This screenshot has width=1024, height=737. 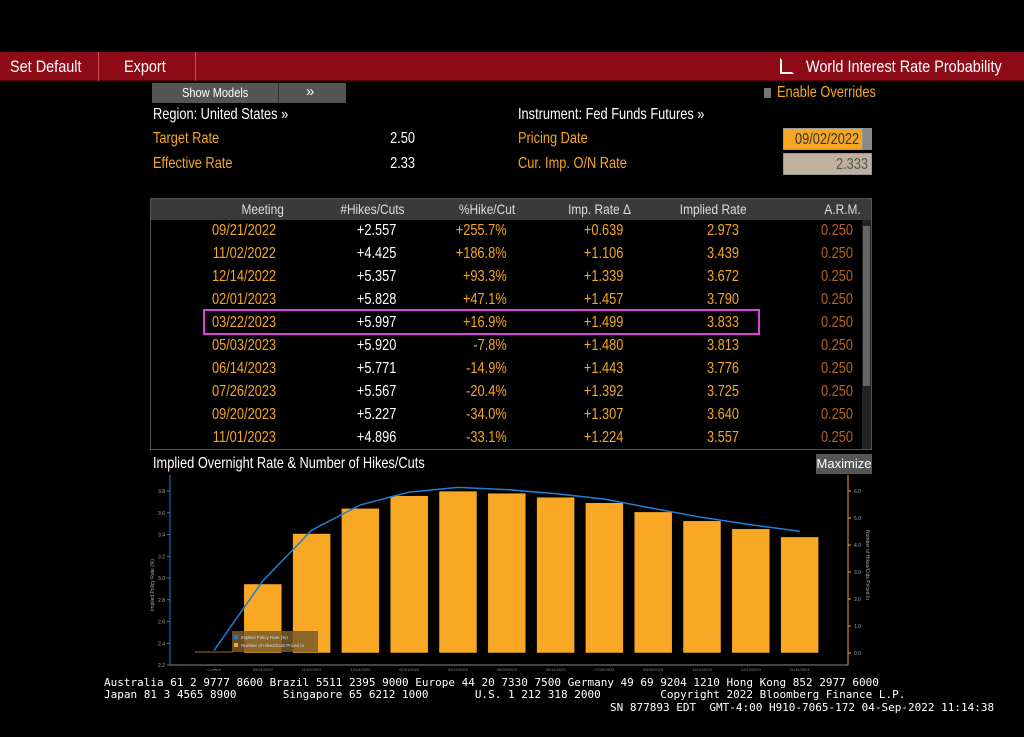 I want to click on right-tick-label: 3.0, so click(x=857, y=573).